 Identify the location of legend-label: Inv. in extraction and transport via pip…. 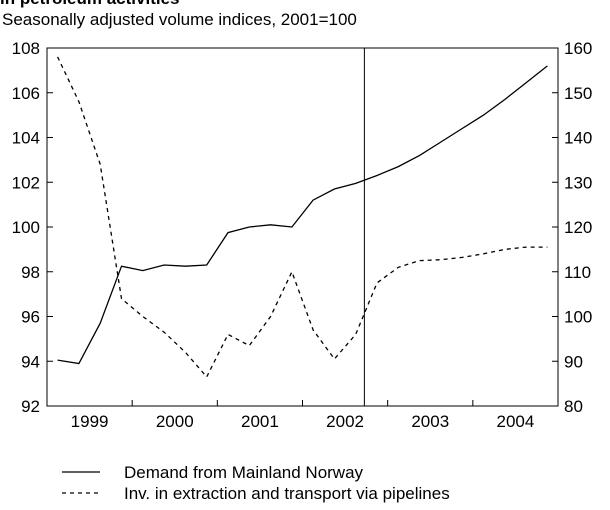
(287, 493).